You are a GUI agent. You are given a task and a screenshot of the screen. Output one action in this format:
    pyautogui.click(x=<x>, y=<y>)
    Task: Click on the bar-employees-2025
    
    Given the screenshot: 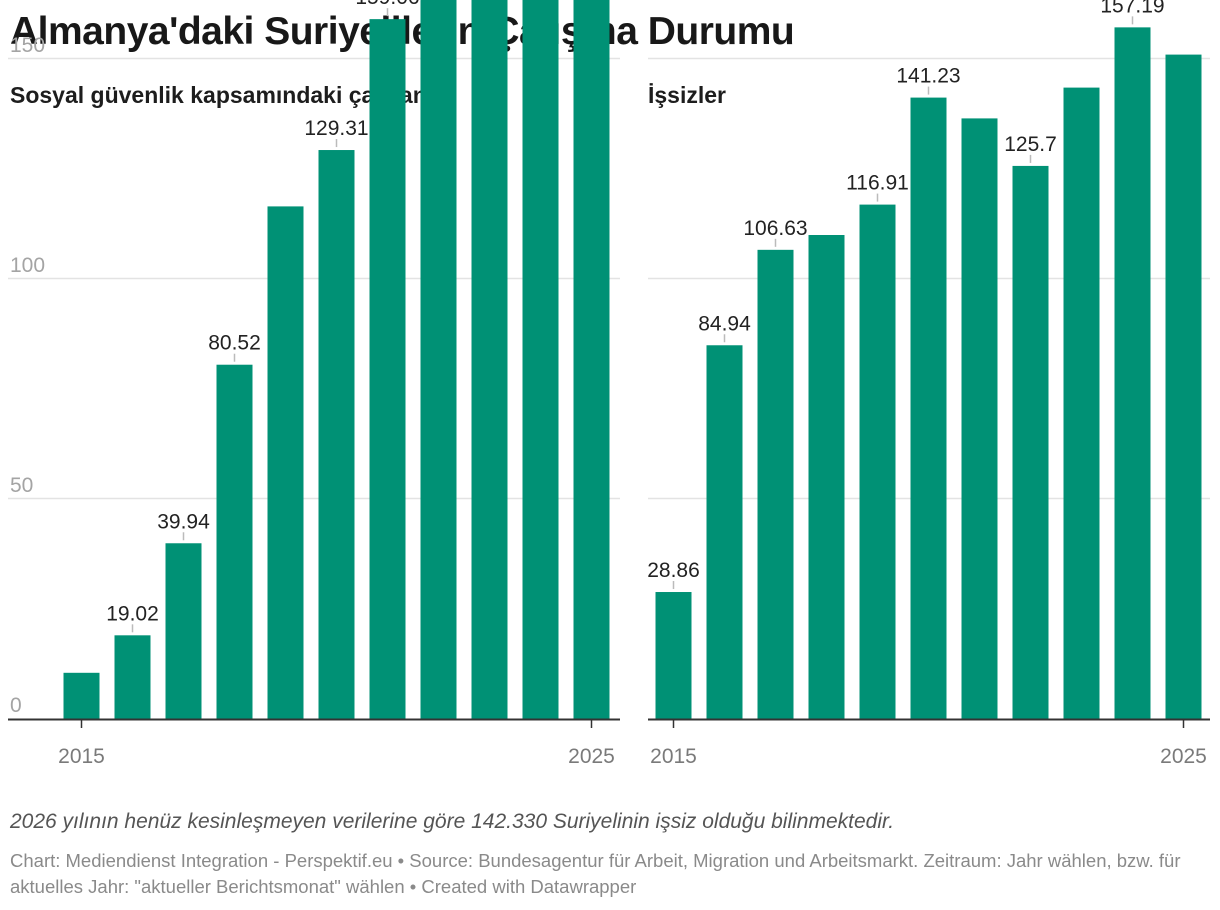 What is the action you would take?
    pyautogui.click(x=591, y=360)
    